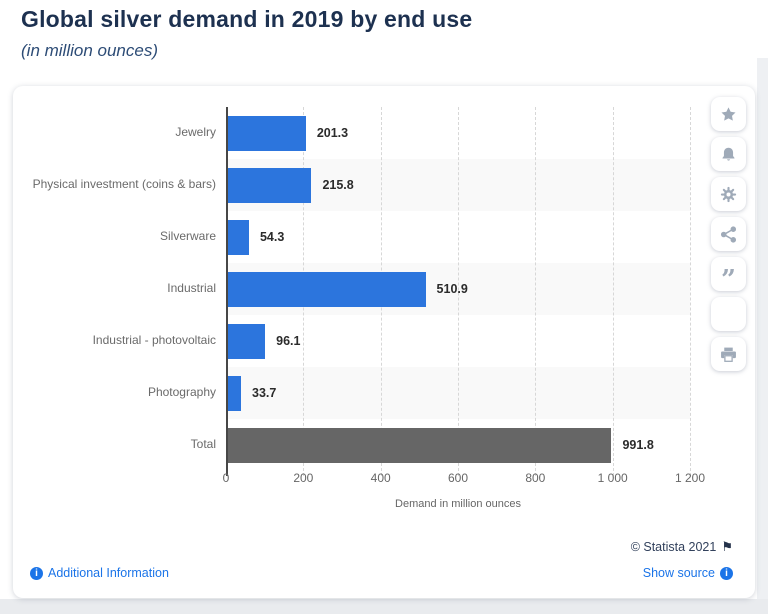 This screenshot has height=614, width=768. What do you see at coordinates (452, 289) in the screenshot?
I see `value-label-industrial: 510.9` at bounding box center [452, 289].